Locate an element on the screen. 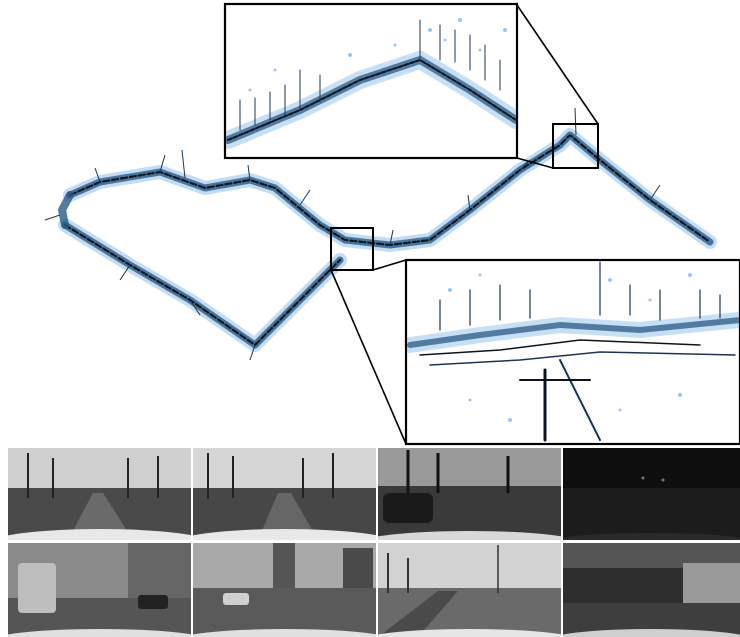  bottom-right-zoom-inset is located at coordinates (572, 352).